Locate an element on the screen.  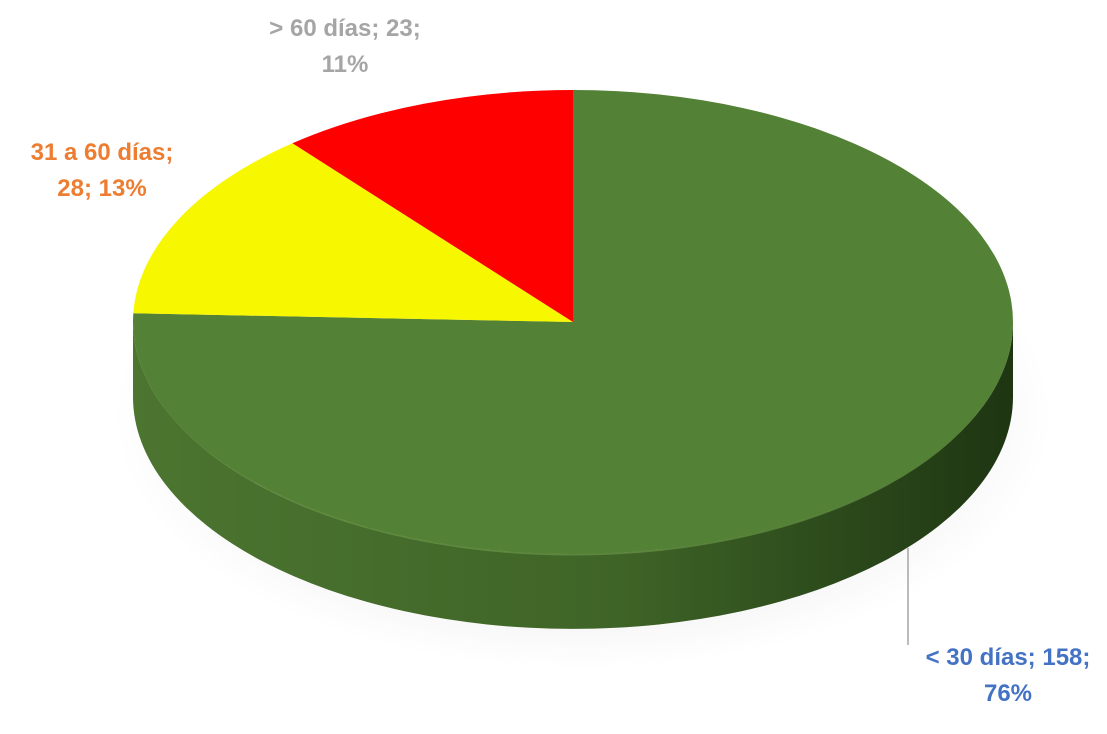
data-label-line: 76% is located at coordinates (1008, 693).